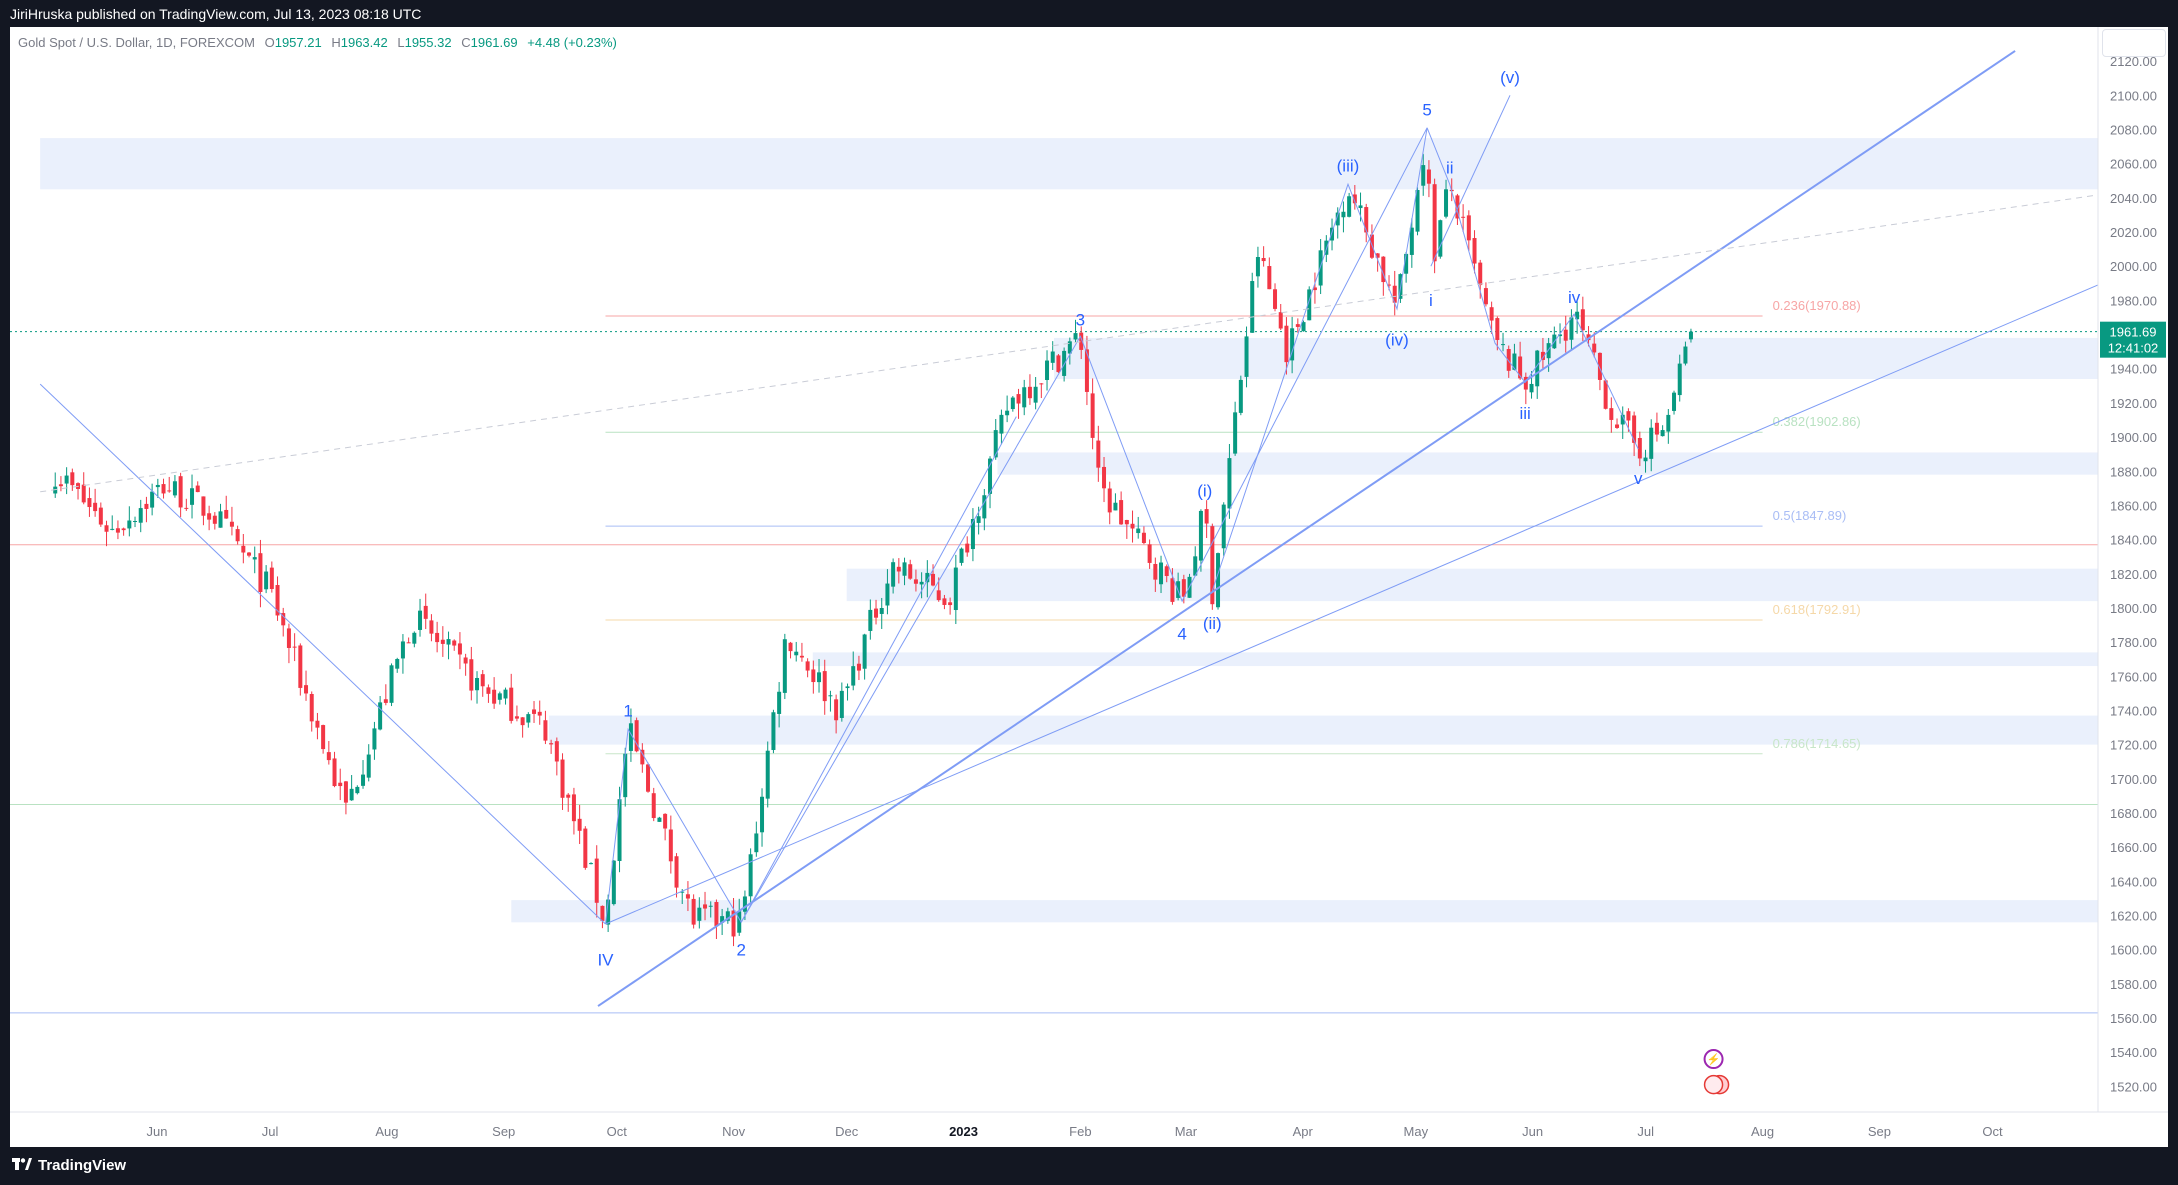  Describe the element at coordinates (364, 42) in the screenshot. I see `legend-high: 1963.42` at that location.